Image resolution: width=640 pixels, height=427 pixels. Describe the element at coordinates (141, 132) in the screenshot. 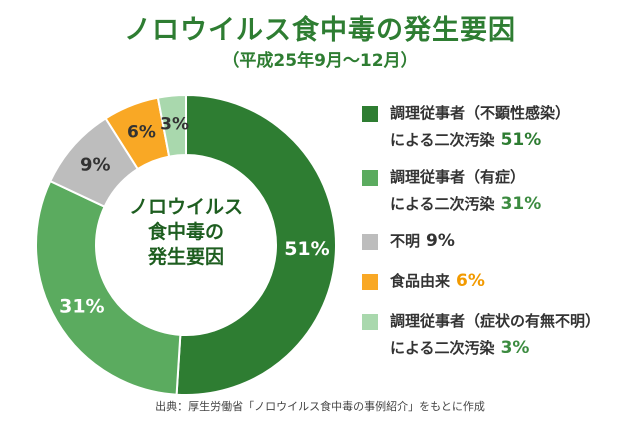

I see `slice-data-label: 6%` at that location.